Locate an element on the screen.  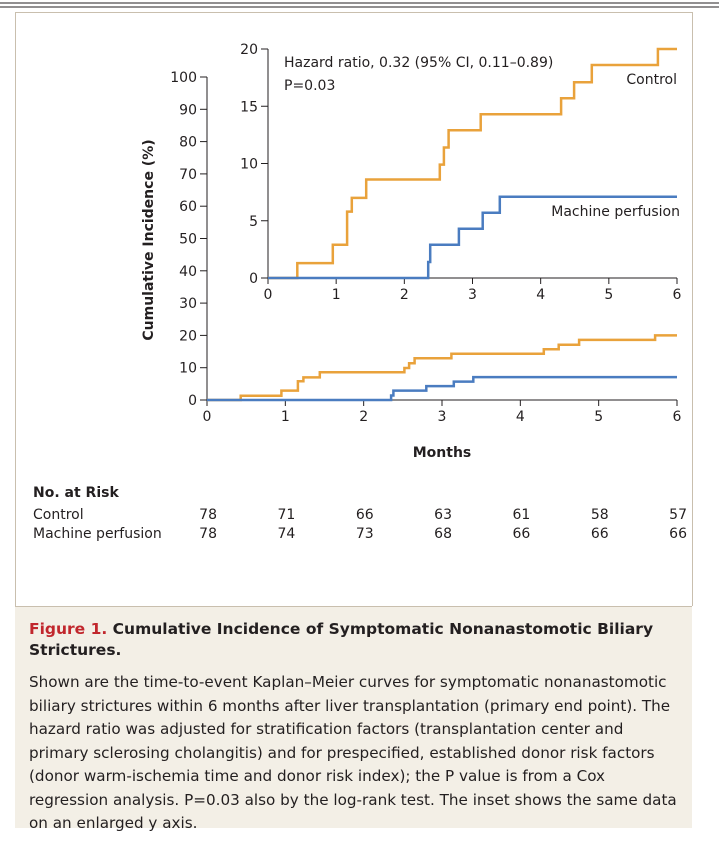
risk-value: 71 is located at coordinates (287, 515).